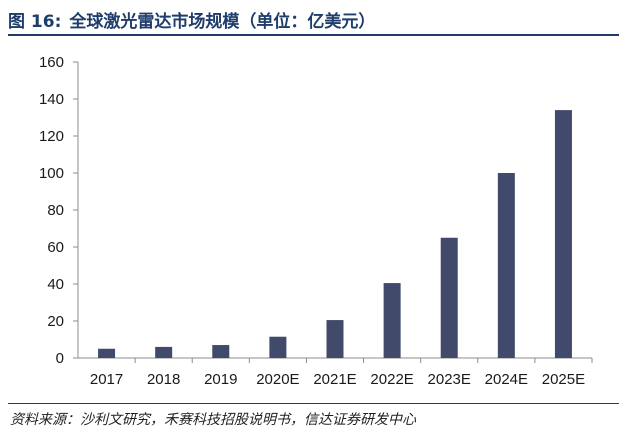 The width and height of the screenshot is (627, 441). What do you see at coordinates (334, 379) in the screenshot?
I see `x-tick-label: 2021E` at bounding box center [334, 379].